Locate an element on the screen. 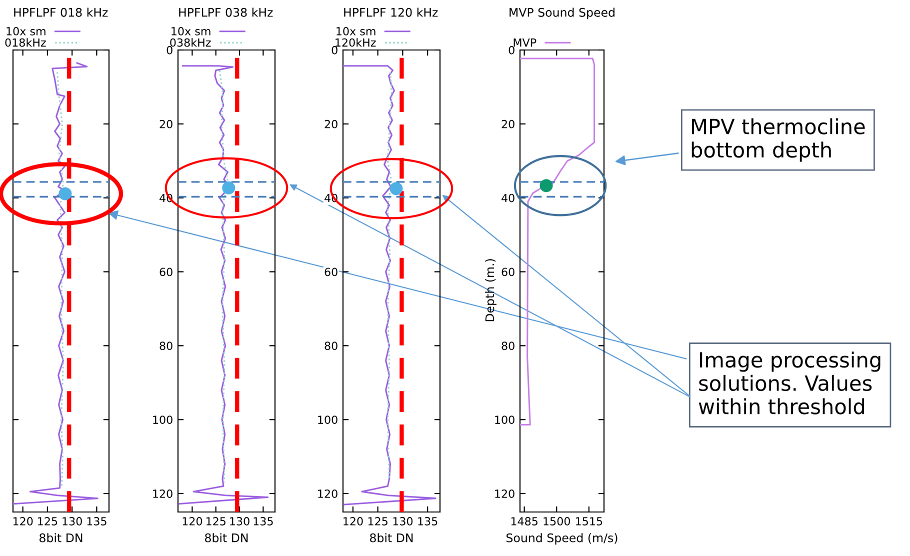 Image resolution: width=910 pixels, height=556 pixels. chart-title: HPFLPF 018 kHz is located at coordinates (61, 12).